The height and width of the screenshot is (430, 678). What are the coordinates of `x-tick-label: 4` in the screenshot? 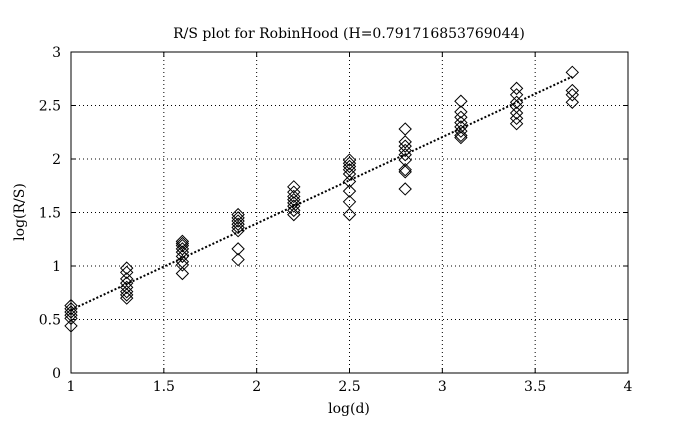 It's located at (628, 387).